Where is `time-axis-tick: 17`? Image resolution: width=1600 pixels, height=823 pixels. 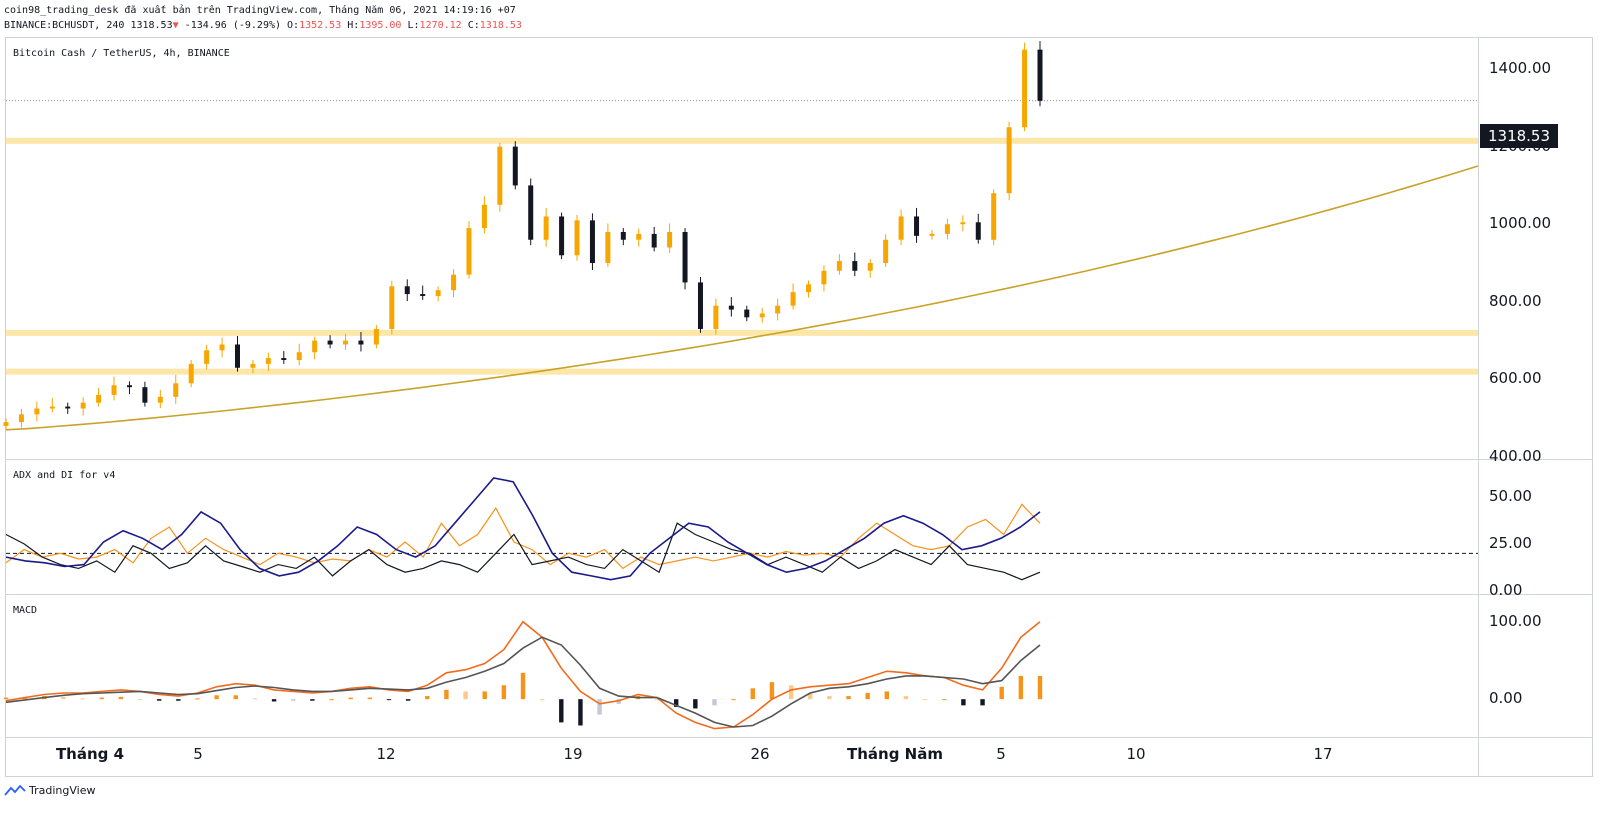 time-axis-tick: 17 is located at coordinates (1323, 754).